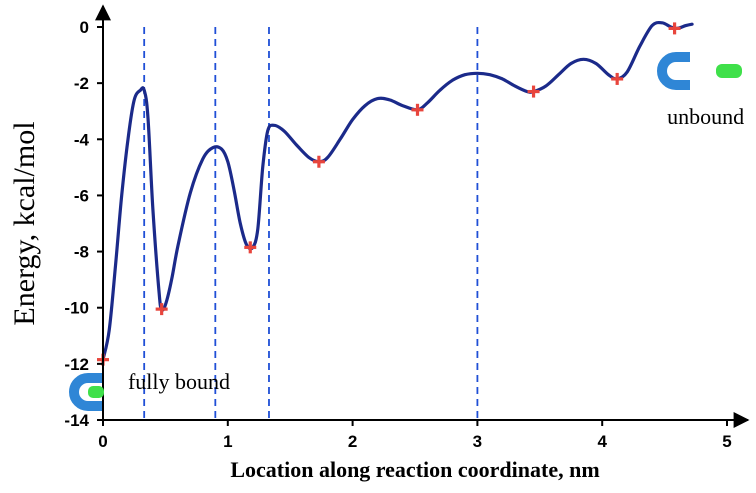 The width and height of the screenshot is (756, 493). I want to click on x-tick-label: 2, so click(352, 441).